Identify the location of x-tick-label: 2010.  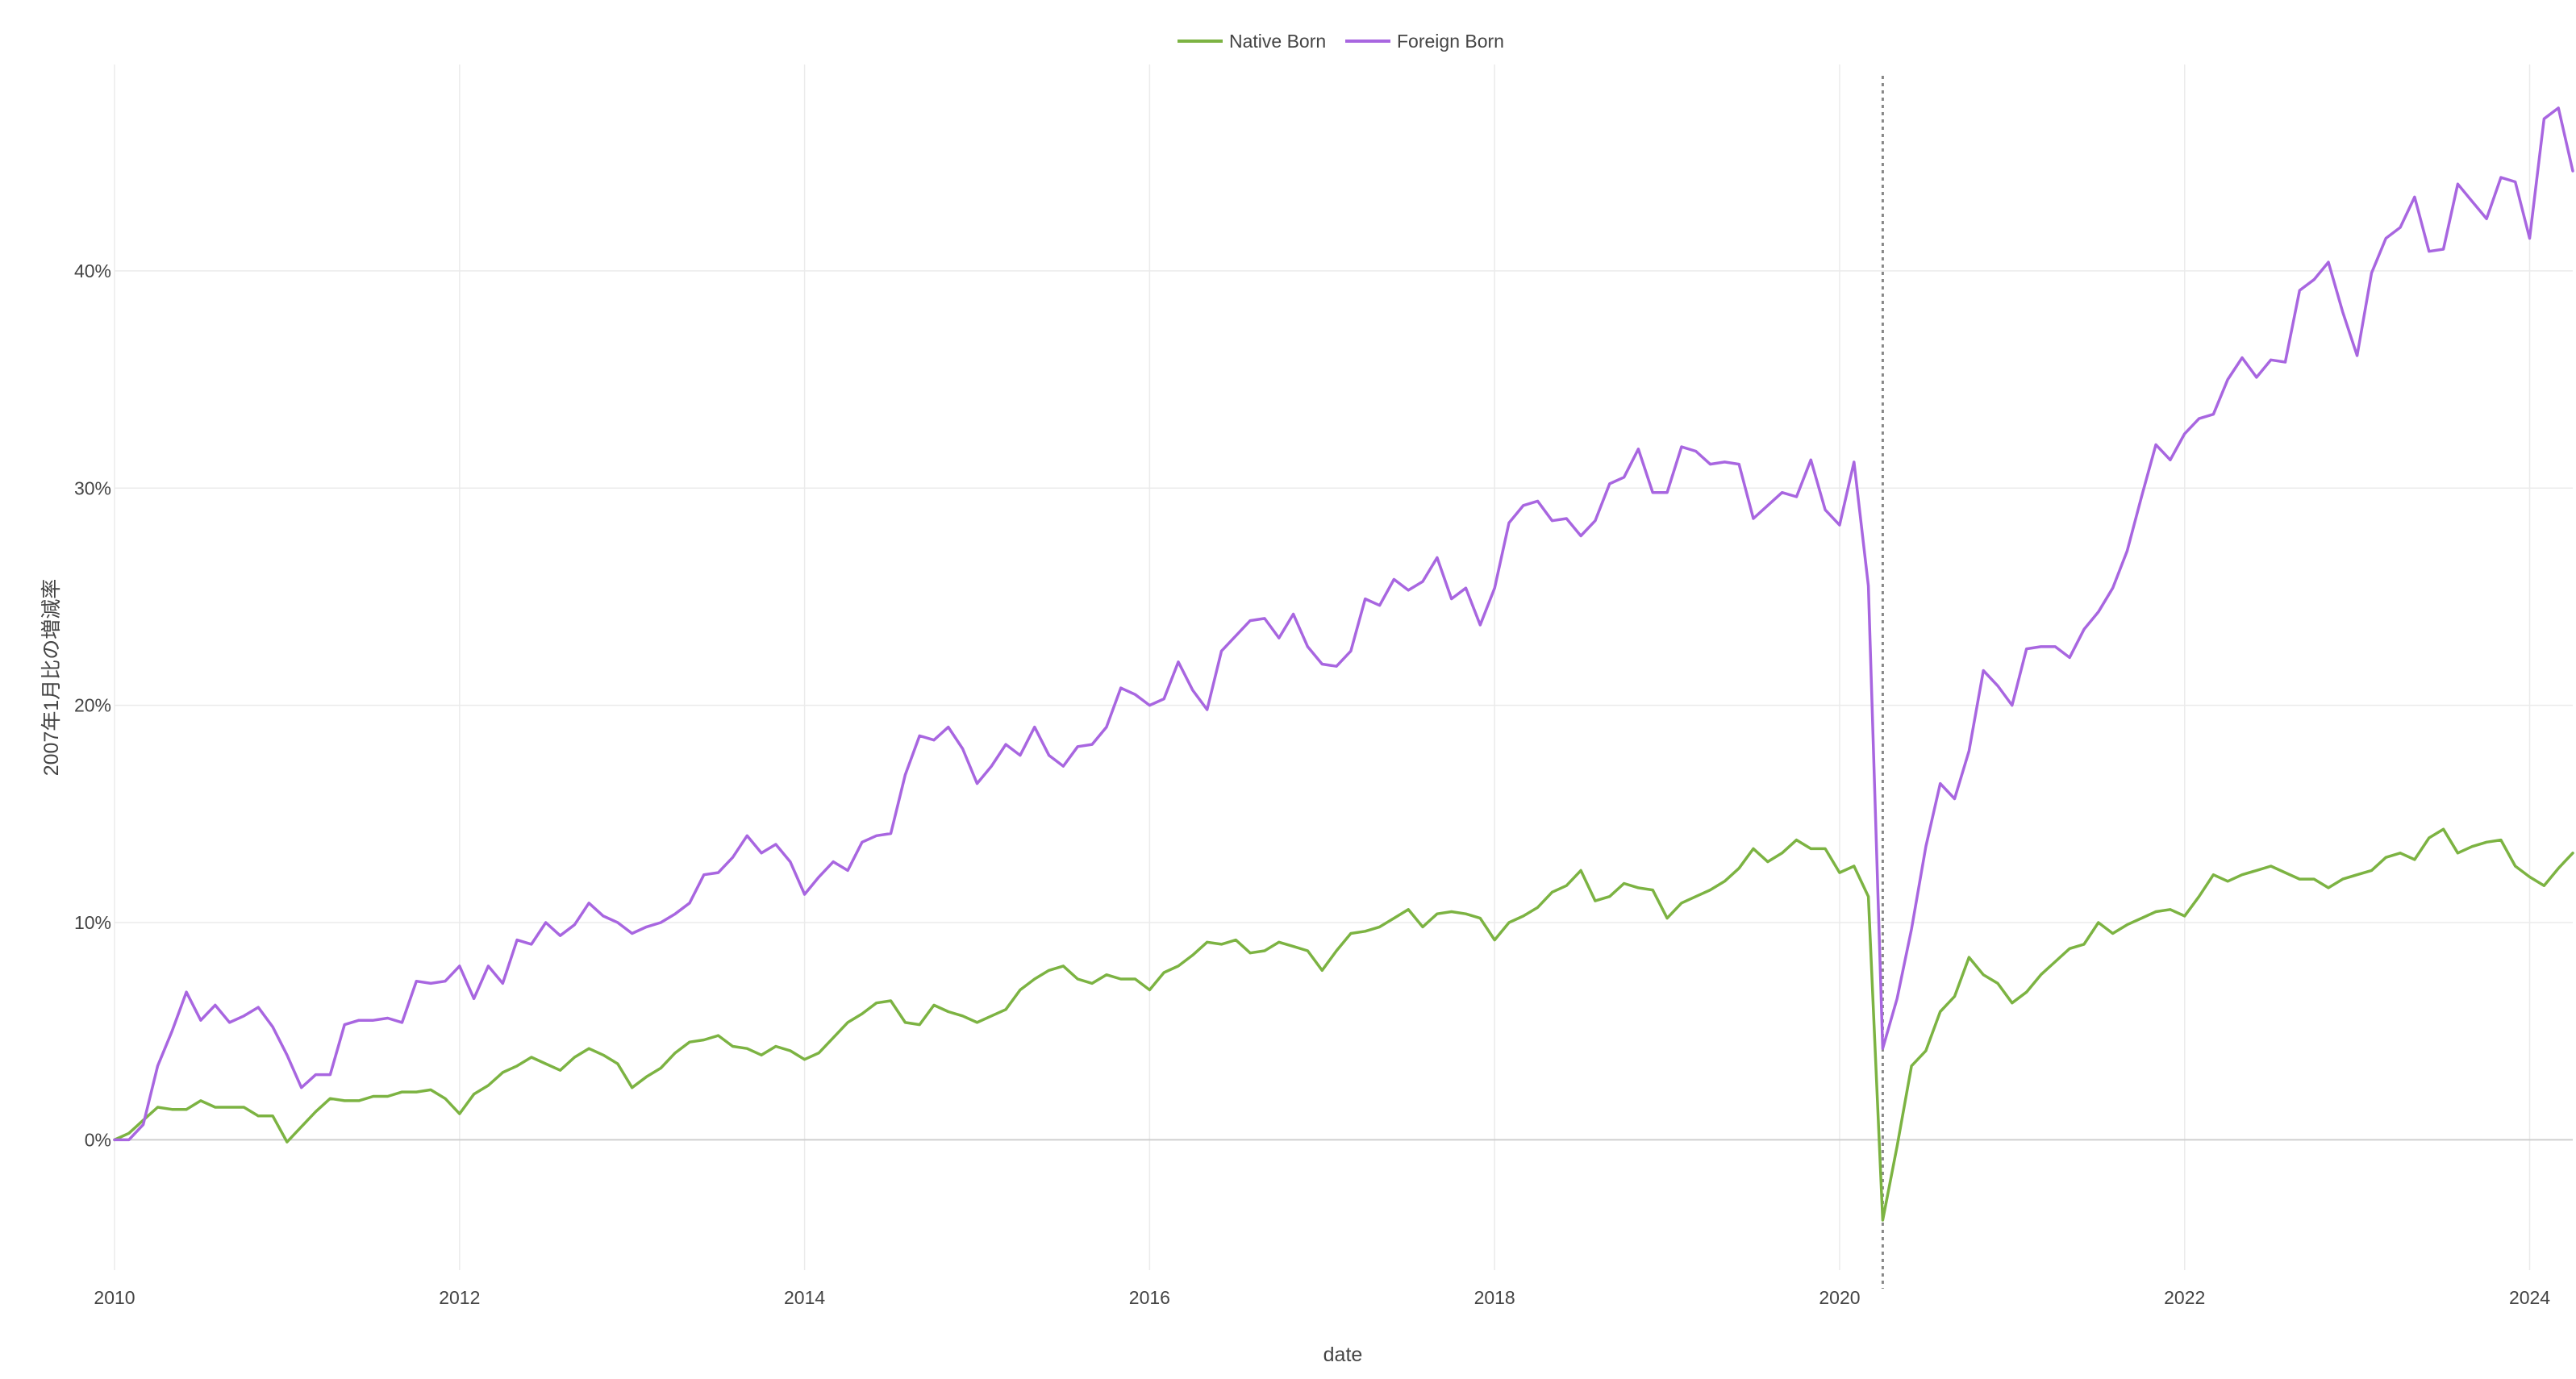
(114, 1298).